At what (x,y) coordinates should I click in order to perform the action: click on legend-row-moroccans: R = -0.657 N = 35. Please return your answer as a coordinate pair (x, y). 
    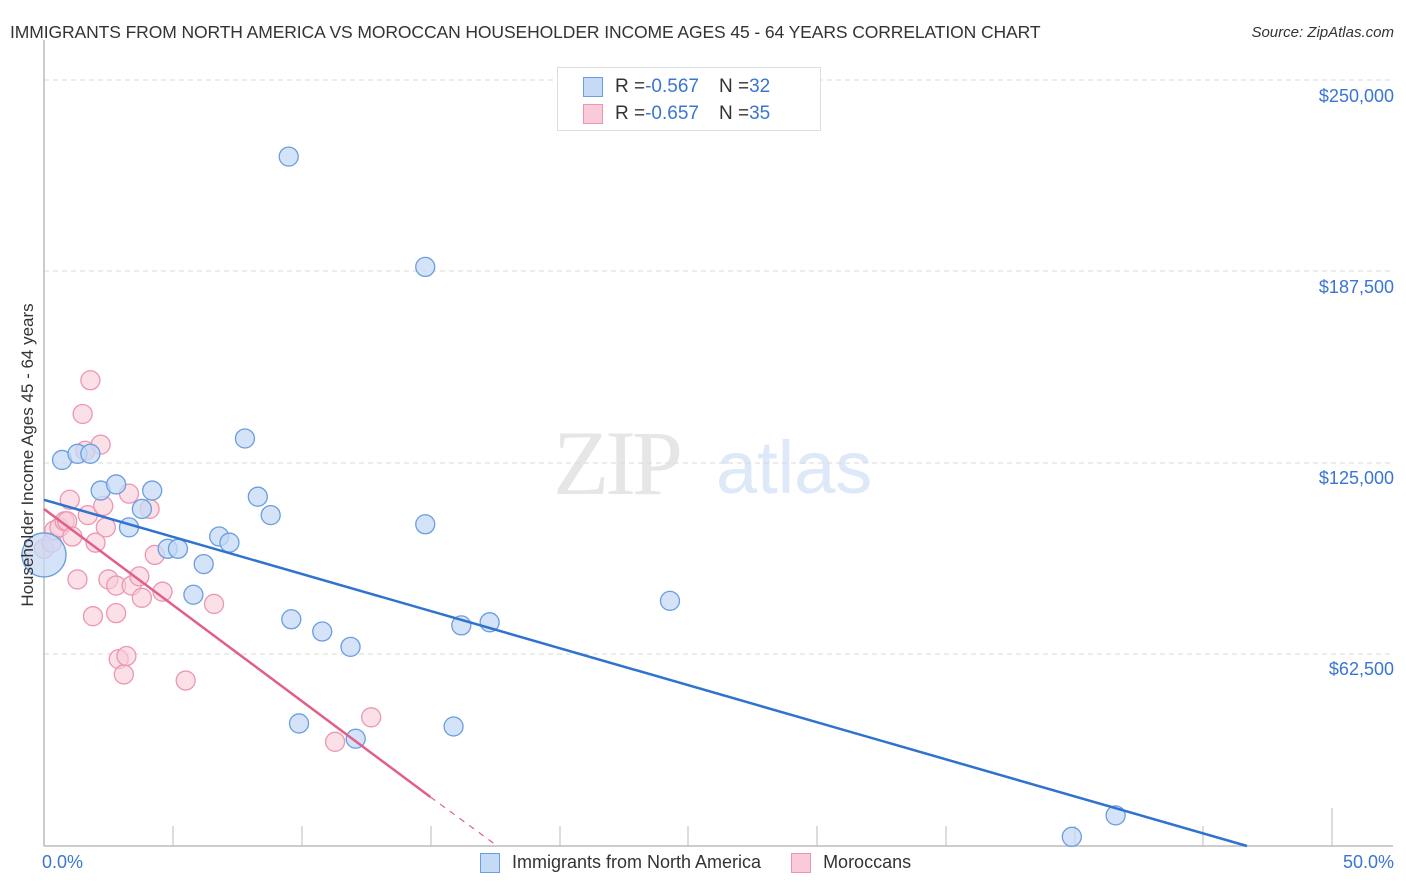
    Looking at the image, I should click on (676, 114).